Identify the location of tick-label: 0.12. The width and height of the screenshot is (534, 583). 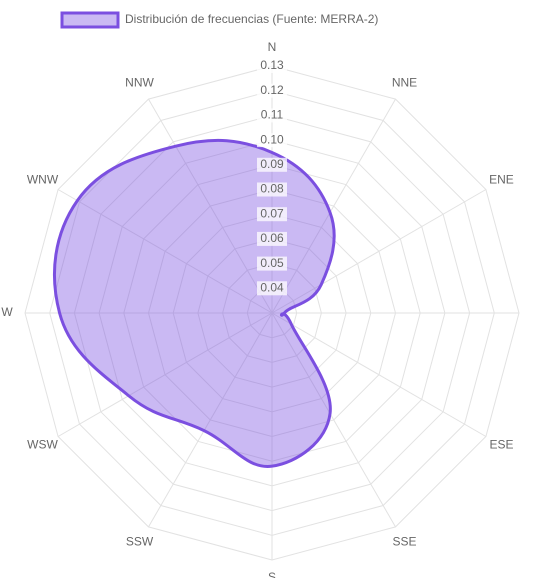
(272, 90).